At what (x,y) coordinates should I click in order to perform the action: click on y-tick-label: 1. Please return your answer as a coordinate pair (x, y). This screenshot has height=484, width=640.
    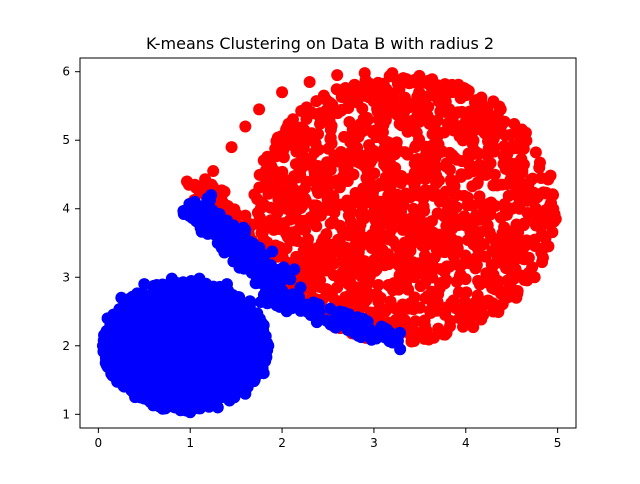
    Looking at the image, I should click on (66, 414).